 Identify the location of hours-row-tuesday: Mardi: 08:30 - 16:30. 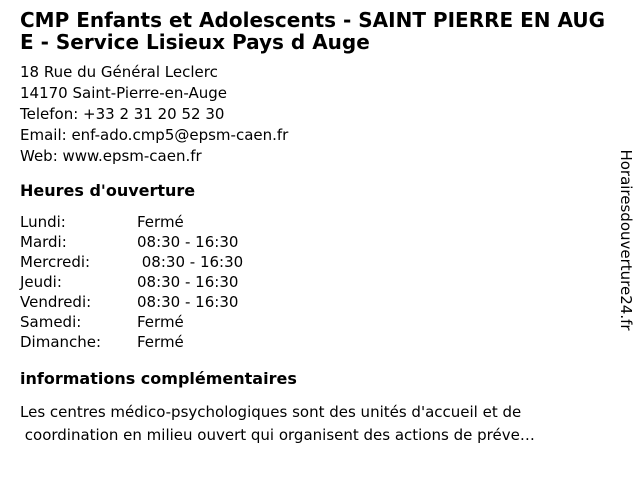
(320, 242).